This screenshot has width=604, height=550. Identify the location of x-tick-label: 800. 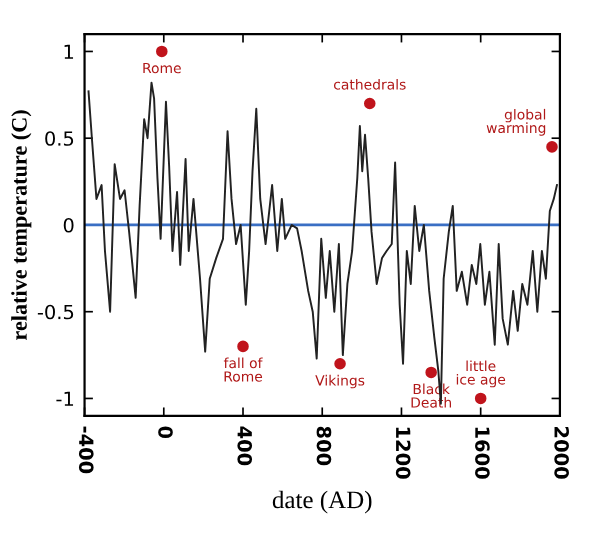
(324, 446).